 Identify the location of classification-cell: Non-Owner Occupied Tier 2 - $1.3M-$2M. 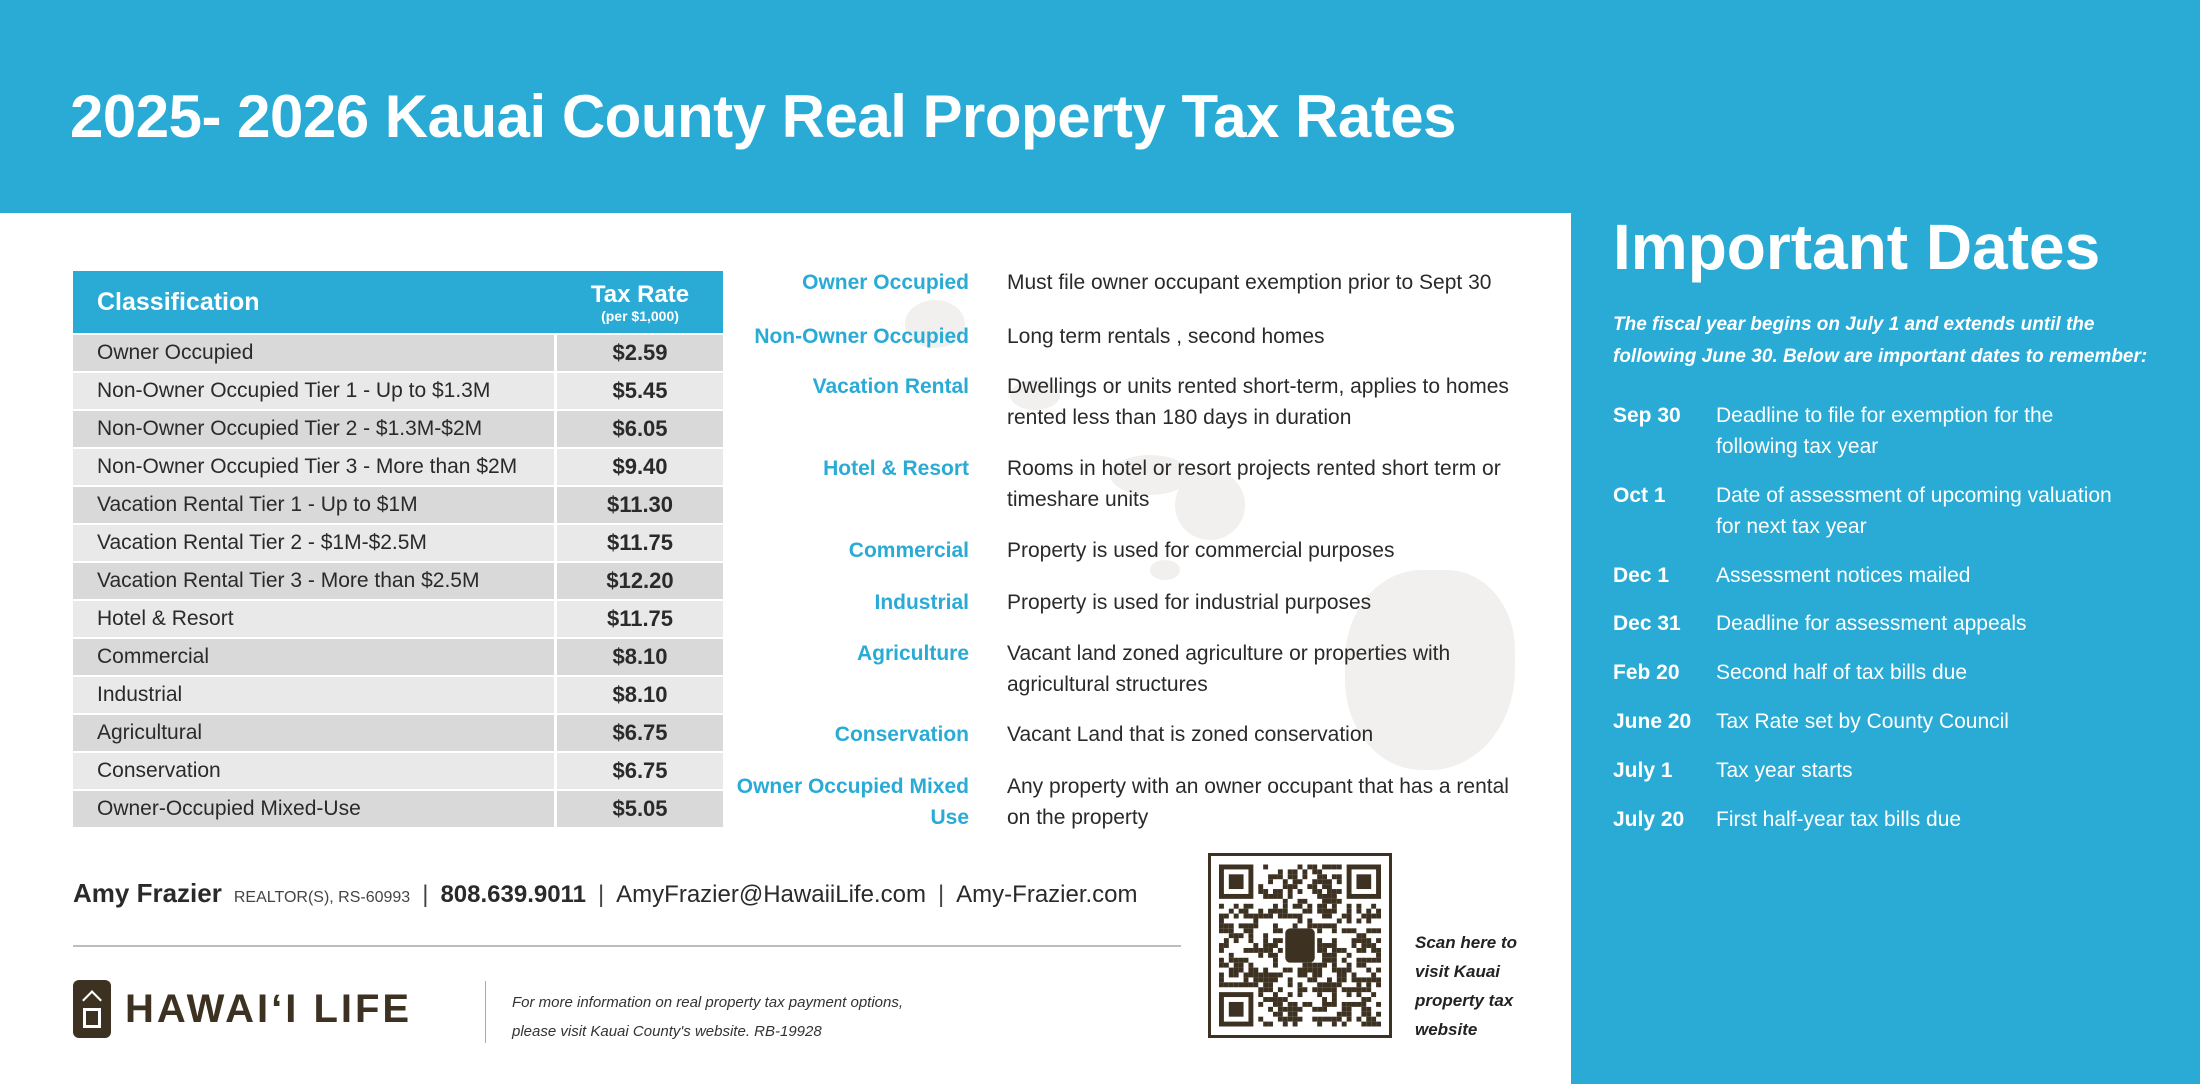
(315, 429).